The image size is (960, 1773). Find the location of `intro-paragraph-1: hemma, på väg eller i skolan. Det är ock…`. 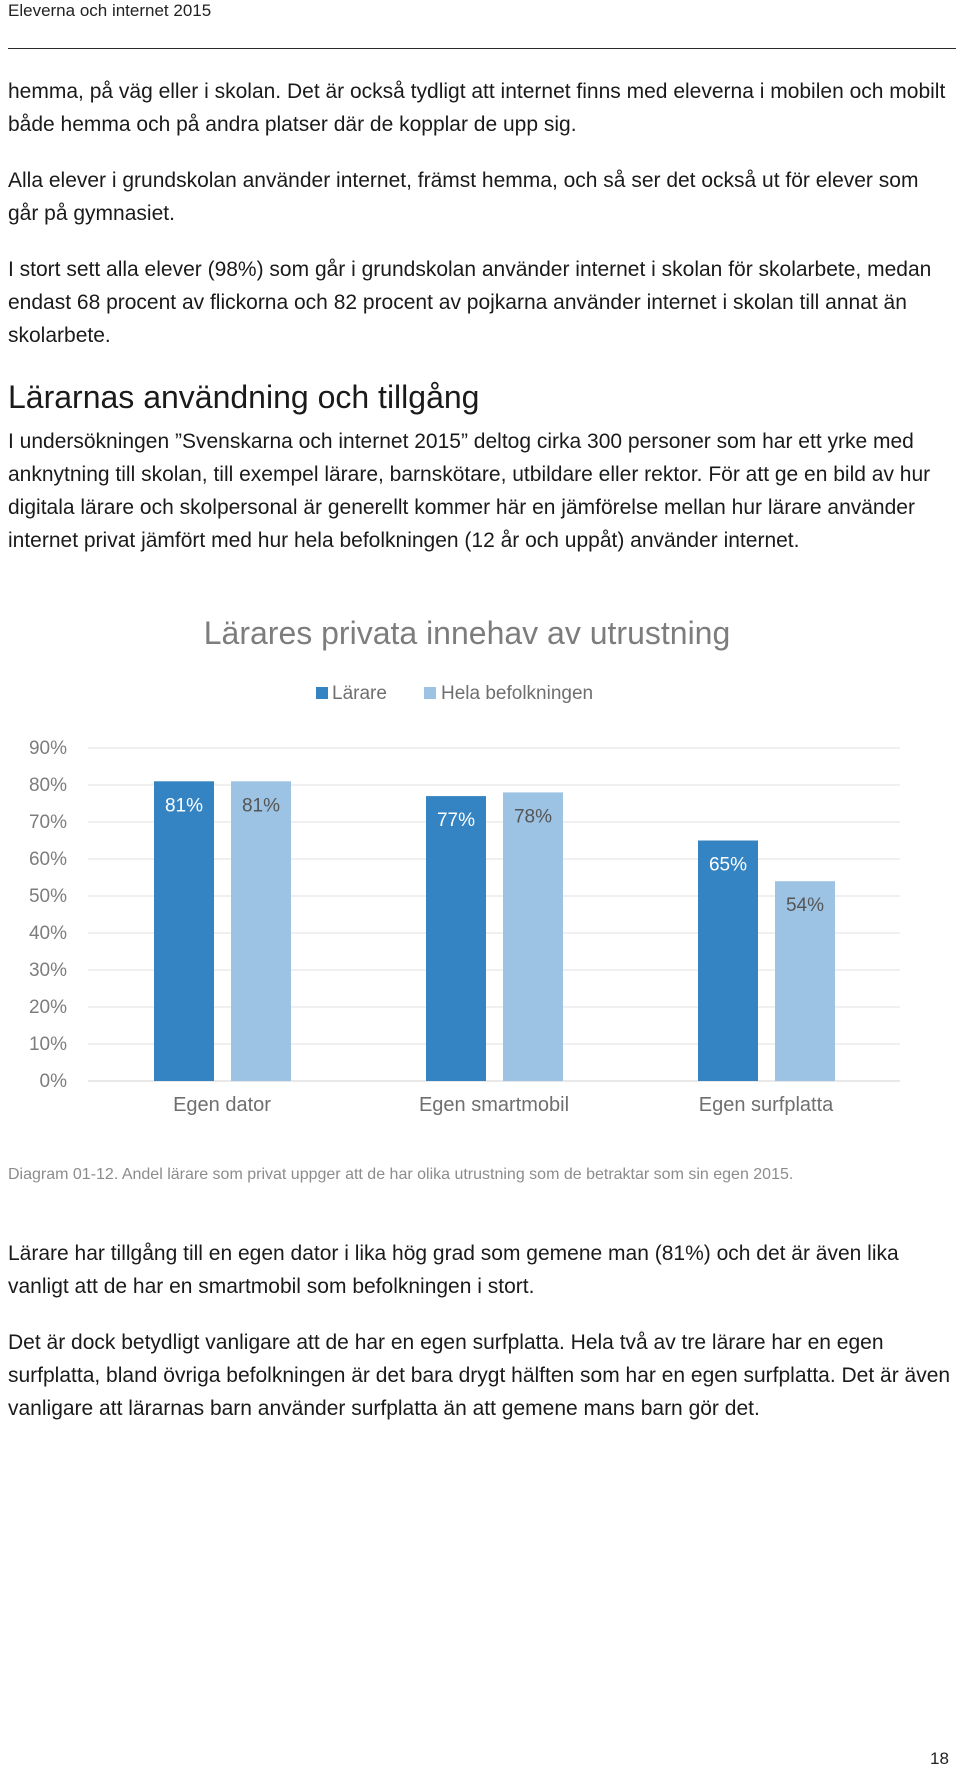

intro-paragraph-1: hemma, på väg eller i skolan. Det är ock… is located at coordinates (477, 108).